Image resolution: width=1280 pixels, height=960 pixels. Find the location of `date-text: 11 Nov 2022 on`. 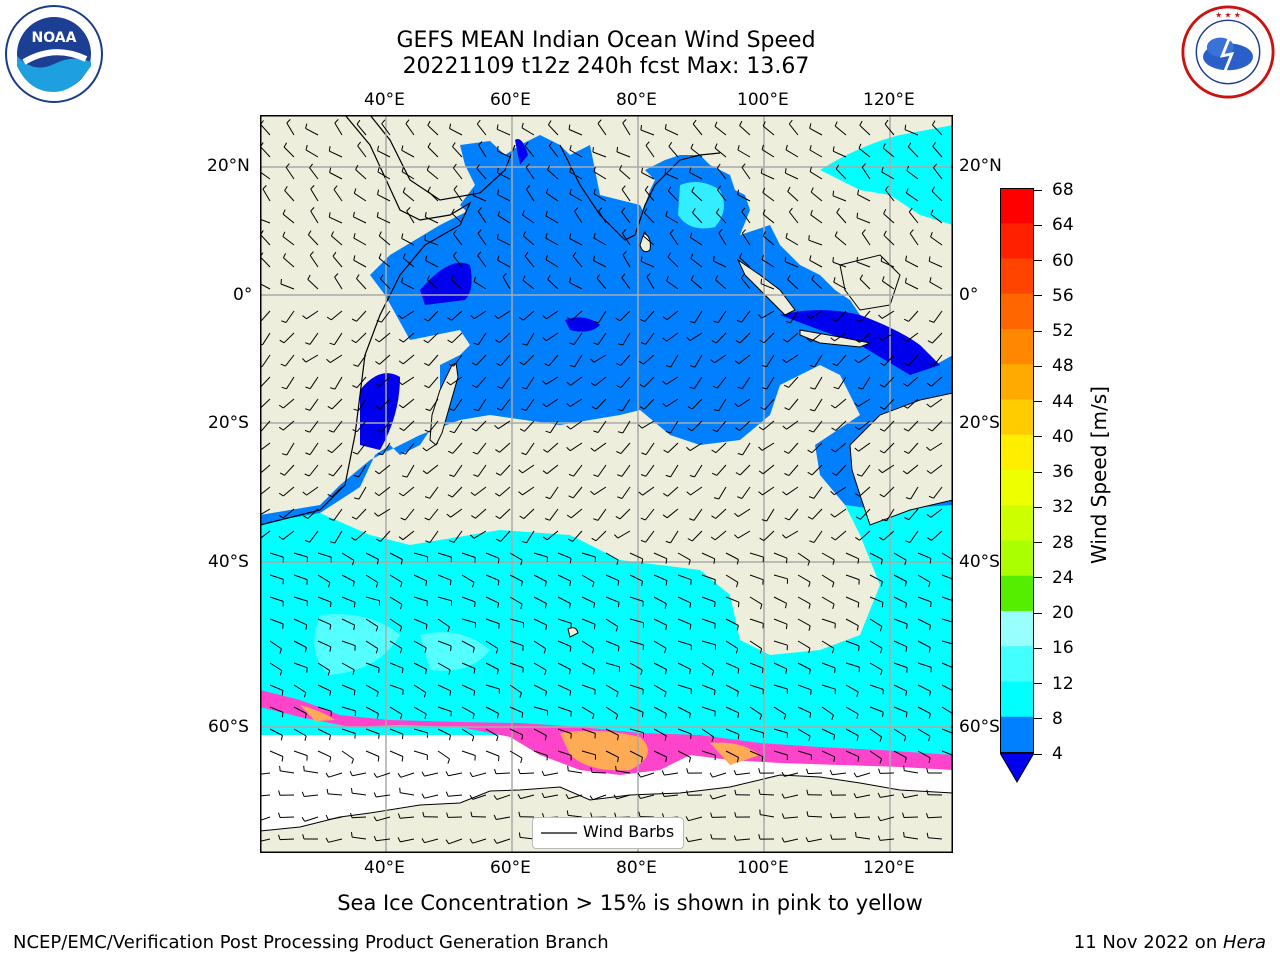

date-text: 11 Nov 2022 on is located at coordinates (1148, 942).